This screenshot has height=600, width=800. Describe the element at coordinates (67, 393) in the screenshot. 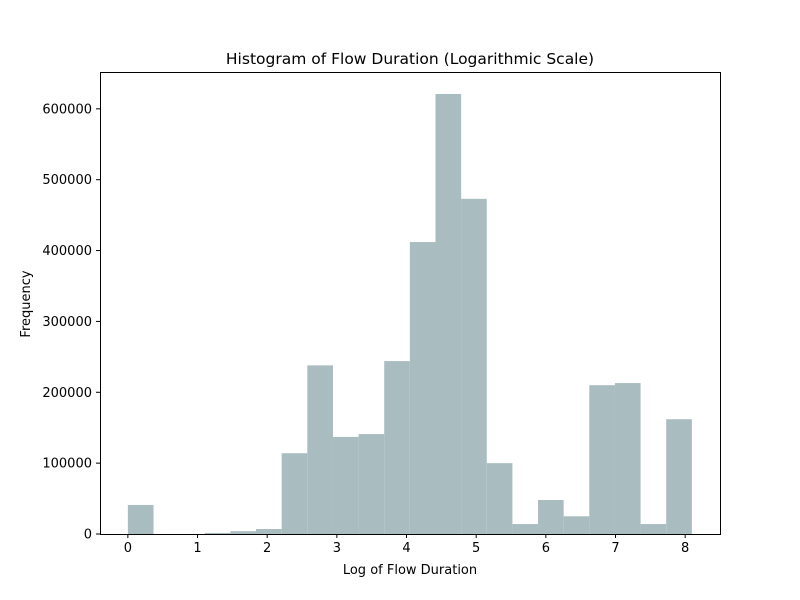

I see `y-tick-label: 200000` at that location.